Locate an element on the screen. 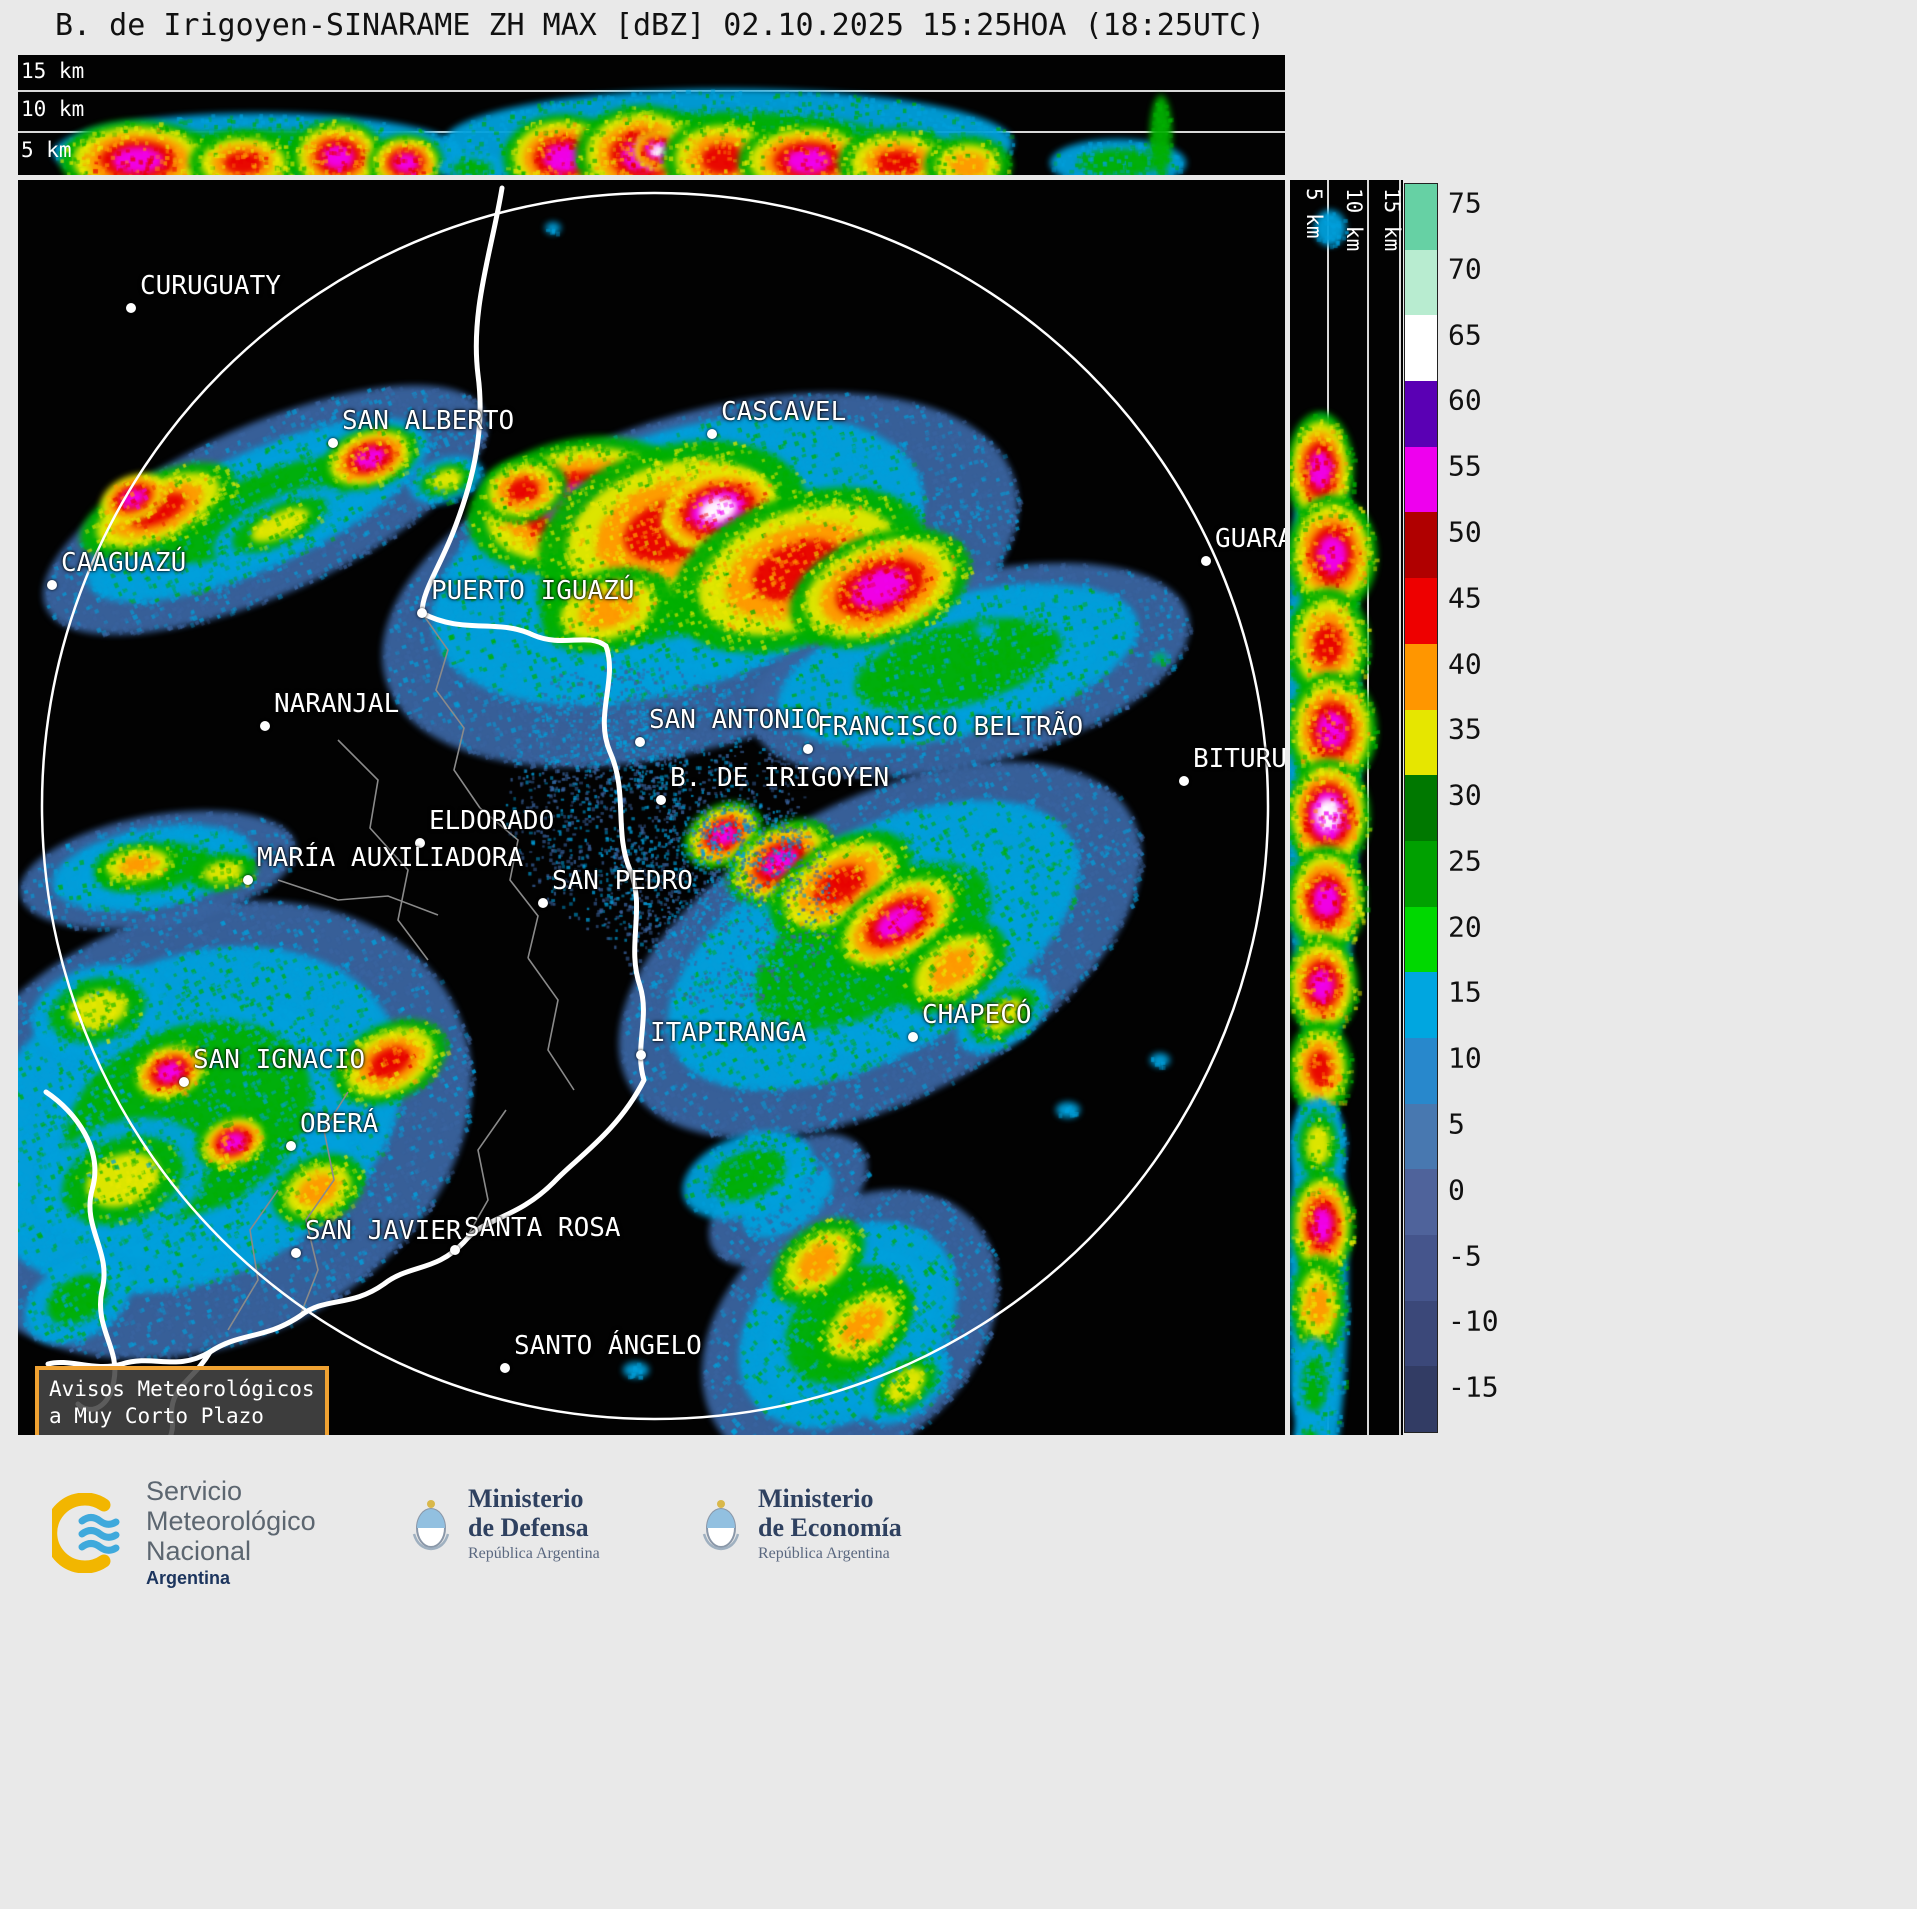 The image size is (1917, 1909). city-label: SANTO ÁNGELO is located at coordinates (608, 1346).